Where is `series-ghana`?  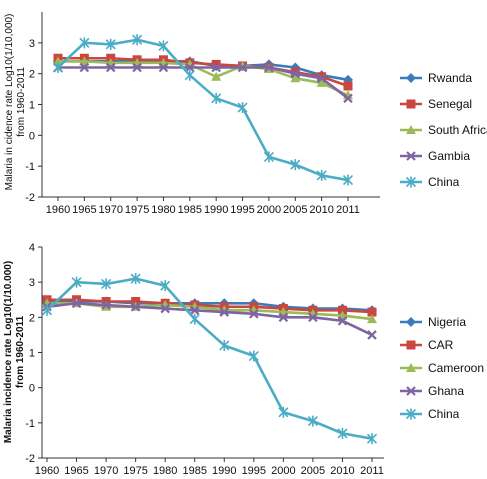 series-ghana is located at coordinates (209, 319).